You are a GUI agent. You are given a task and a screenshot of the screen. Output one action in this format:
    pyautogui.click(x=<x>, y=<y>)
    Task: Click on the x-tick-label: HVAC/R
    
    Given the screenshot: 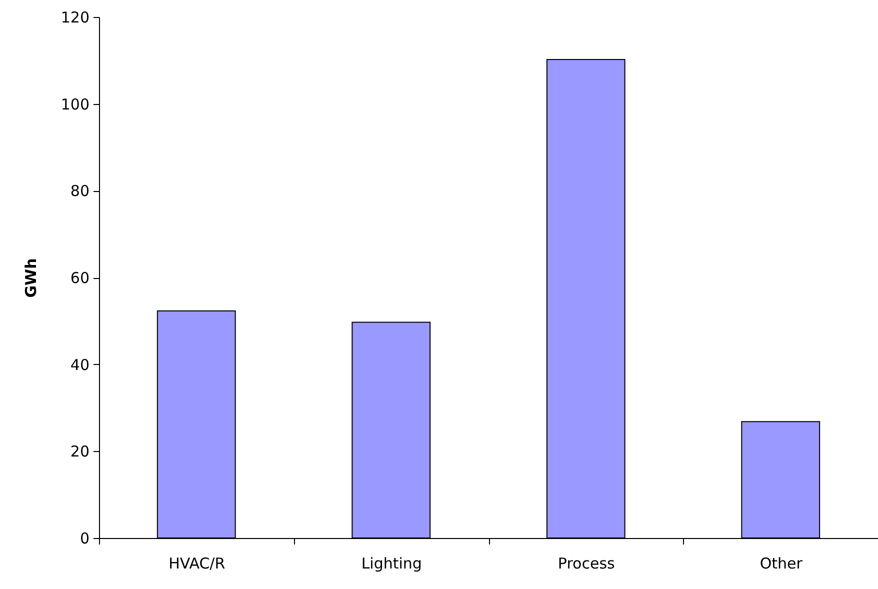 What is the action you would take?
    pyautogui.click(x=197, y=563)
    